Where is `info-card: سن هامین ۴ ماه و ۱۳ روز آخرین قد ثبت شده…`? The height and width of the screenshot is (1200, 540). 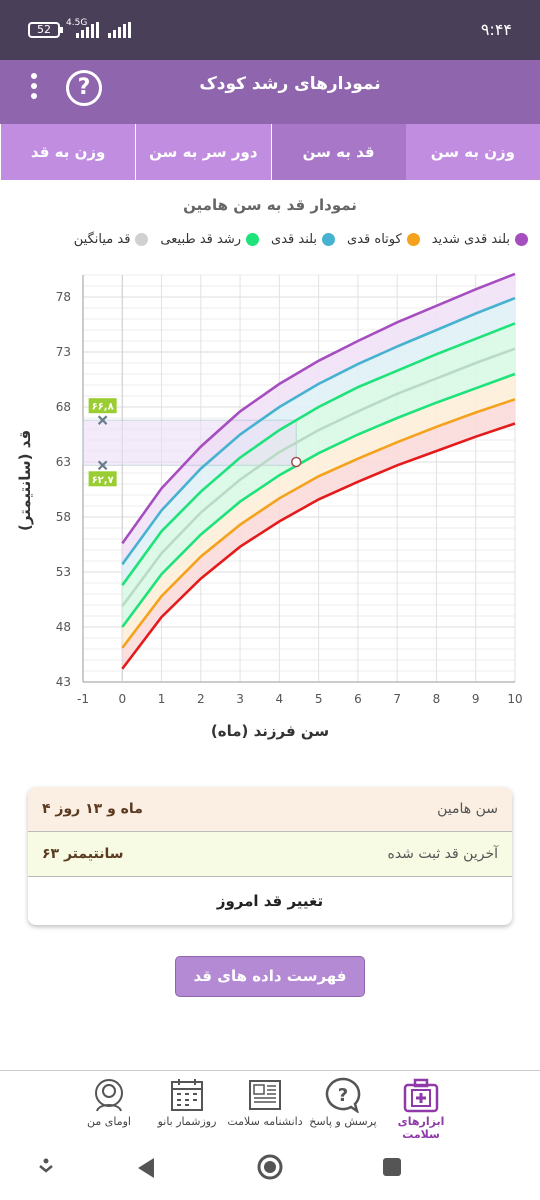 info-card: سن هامین ۴ ماه و ۱۳ روز آخرین قد ثبت شده… is located at coordinates (270, 856).